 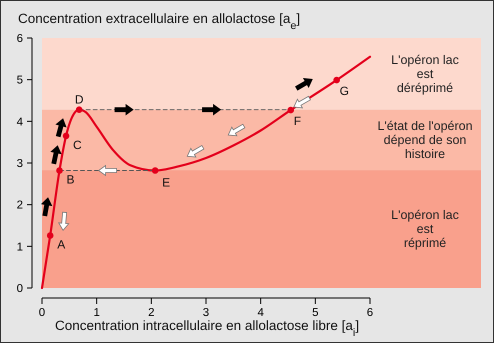 What do you see at coordinates (19, 289) in the screenshot?
I see `y-tick-label: 0` at bounding box center [19, 289].